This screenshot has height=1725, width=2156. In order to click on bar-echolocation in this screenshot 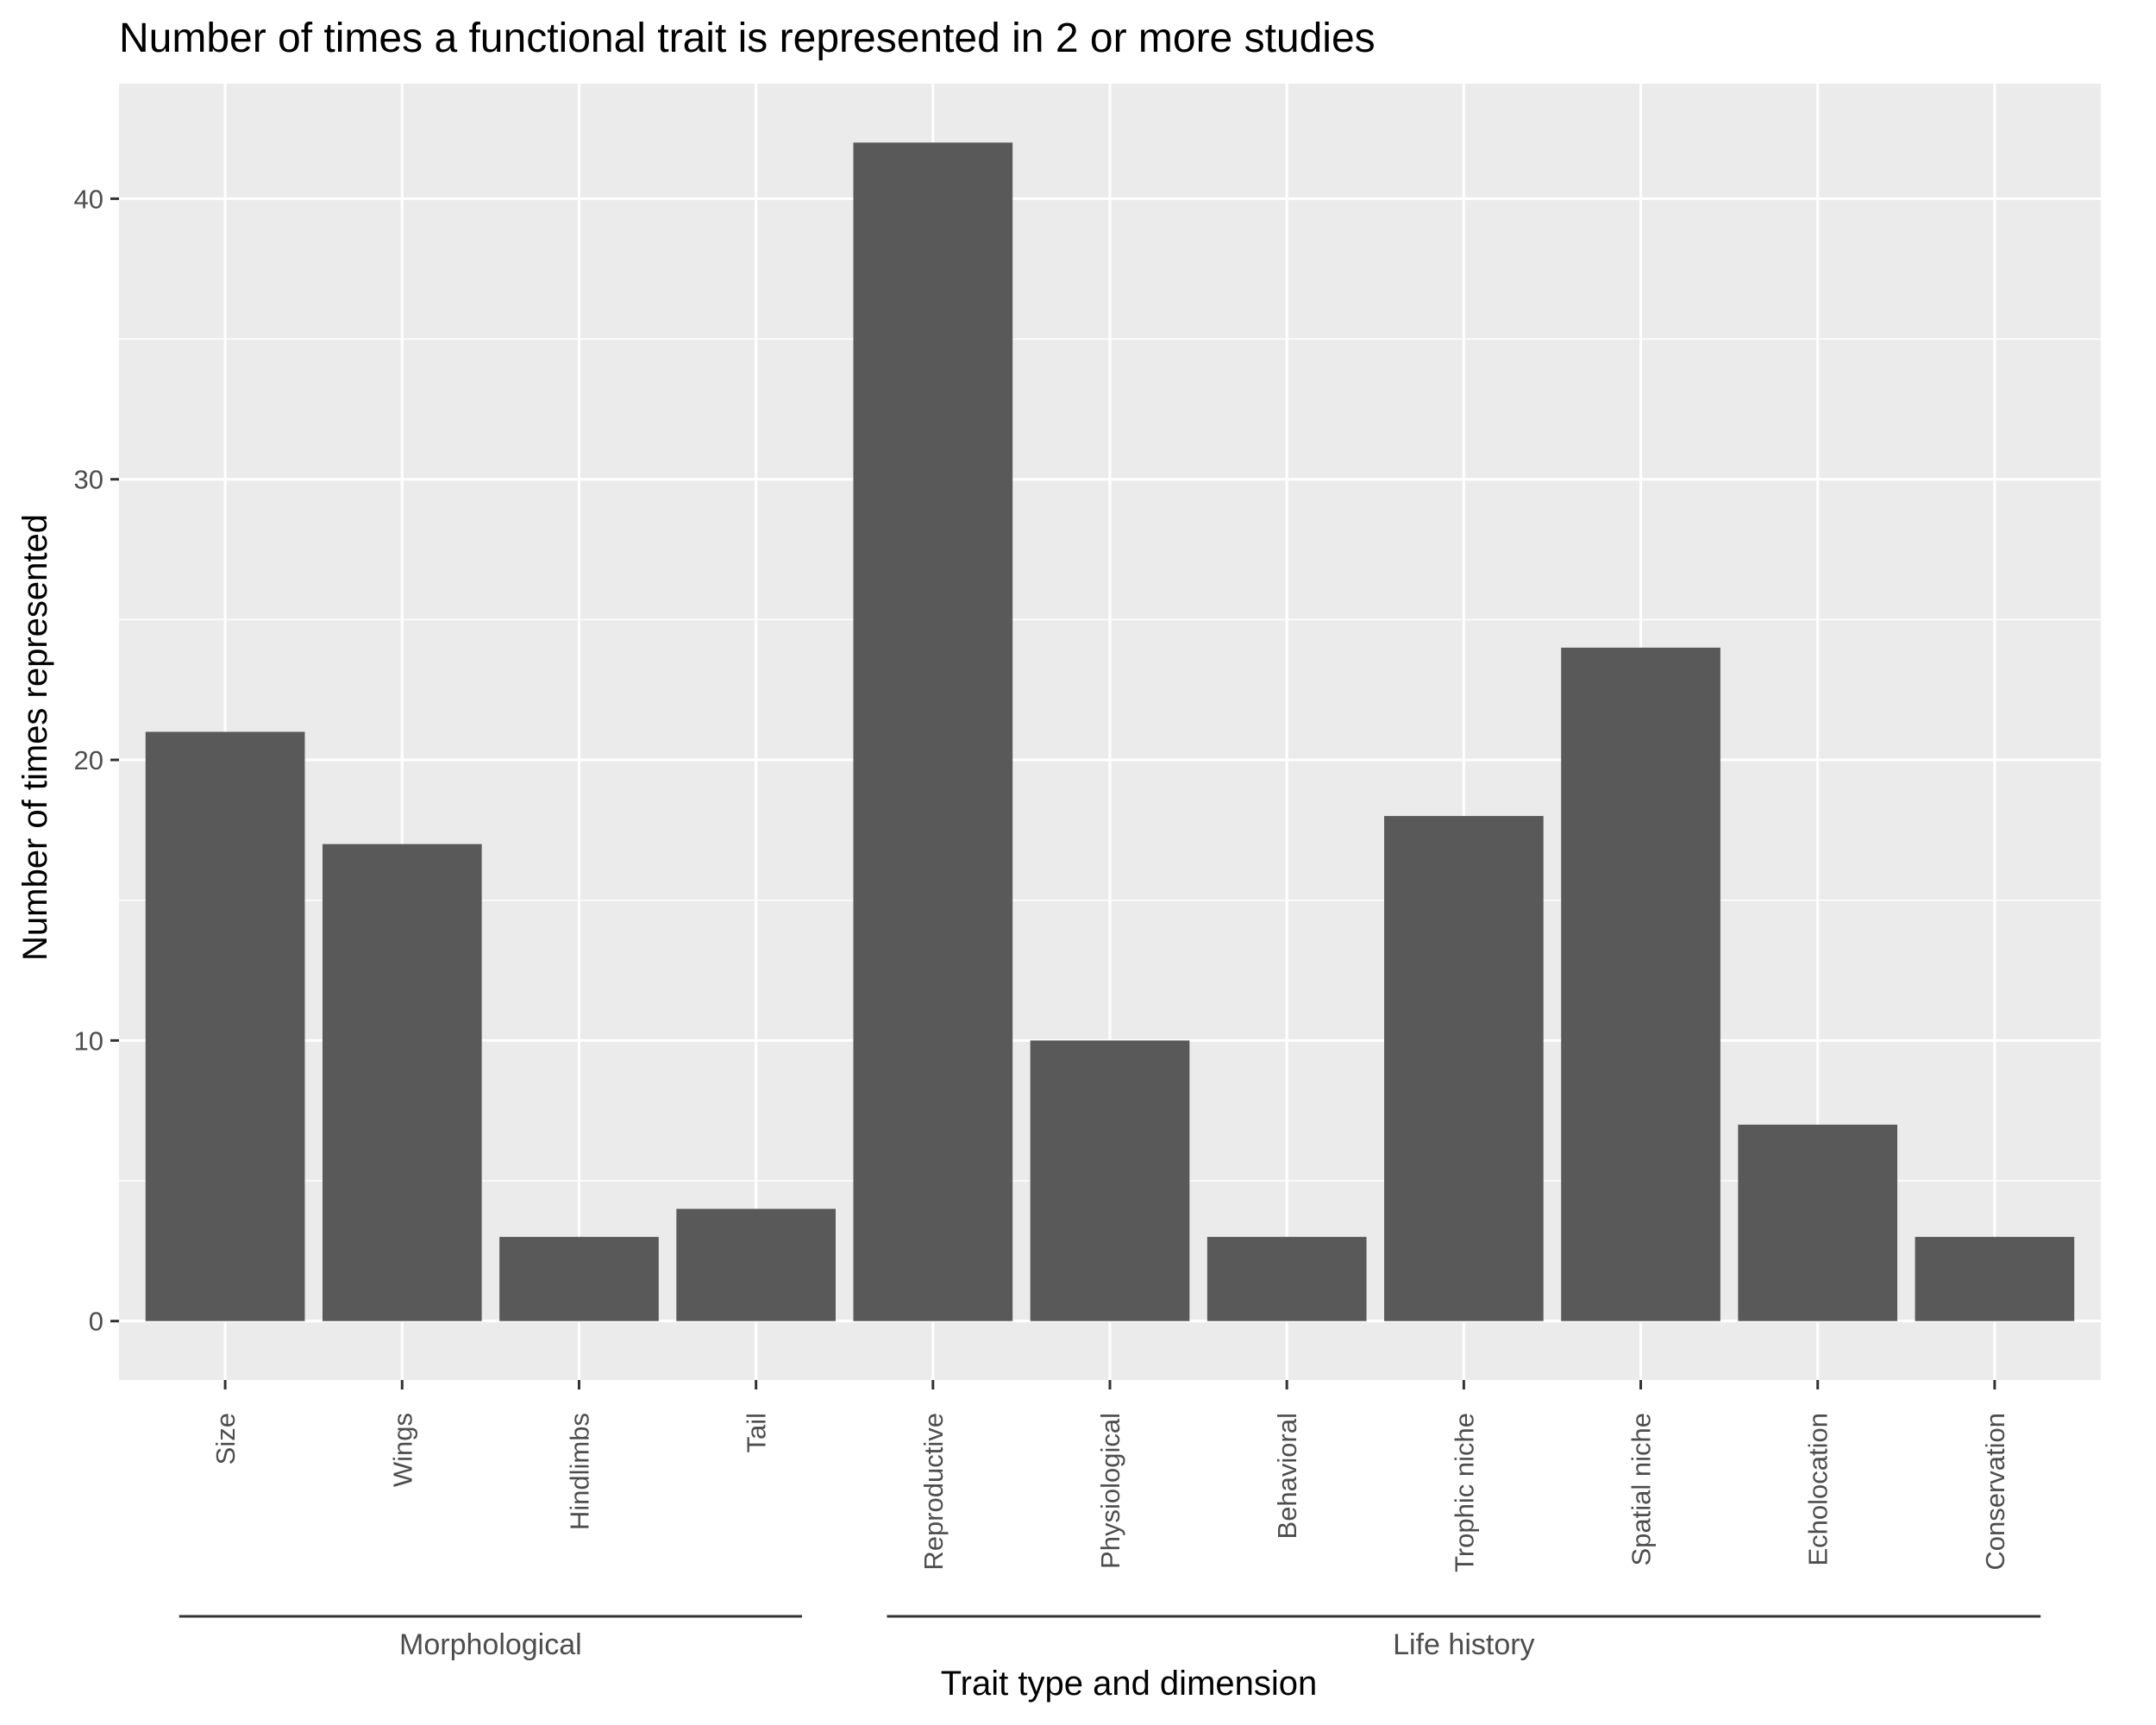, I will do `click(1818, 1223)`.